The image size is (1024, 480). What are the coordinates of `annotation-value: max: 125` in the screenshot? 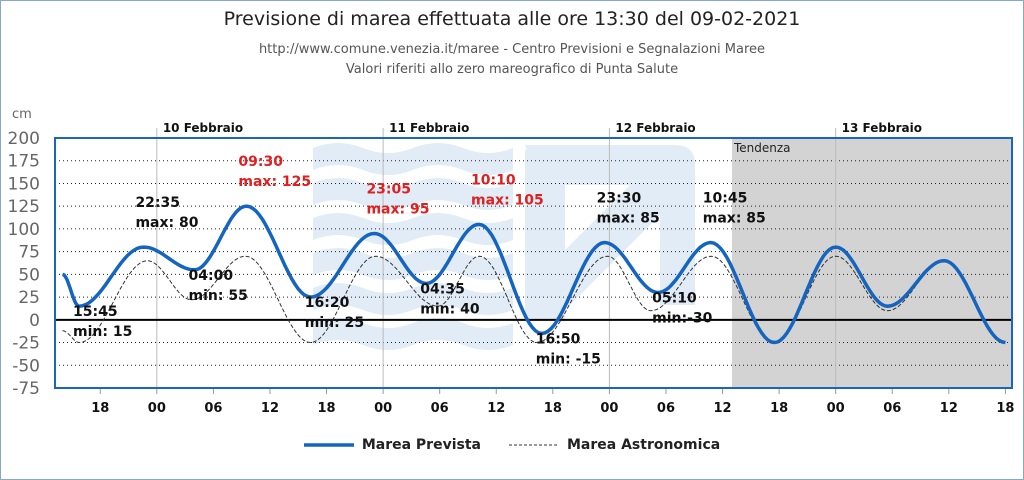 It's located at (274, 182).